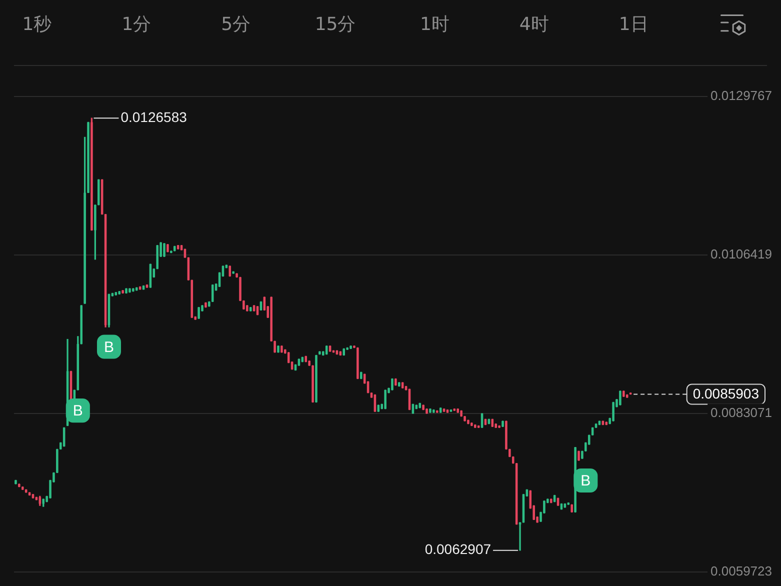 This screenshot has height=586, width=781. Describe the element at coordinates (741, 412) in the screenshot. I see `y-tick-label: 0.0083071` at that location.